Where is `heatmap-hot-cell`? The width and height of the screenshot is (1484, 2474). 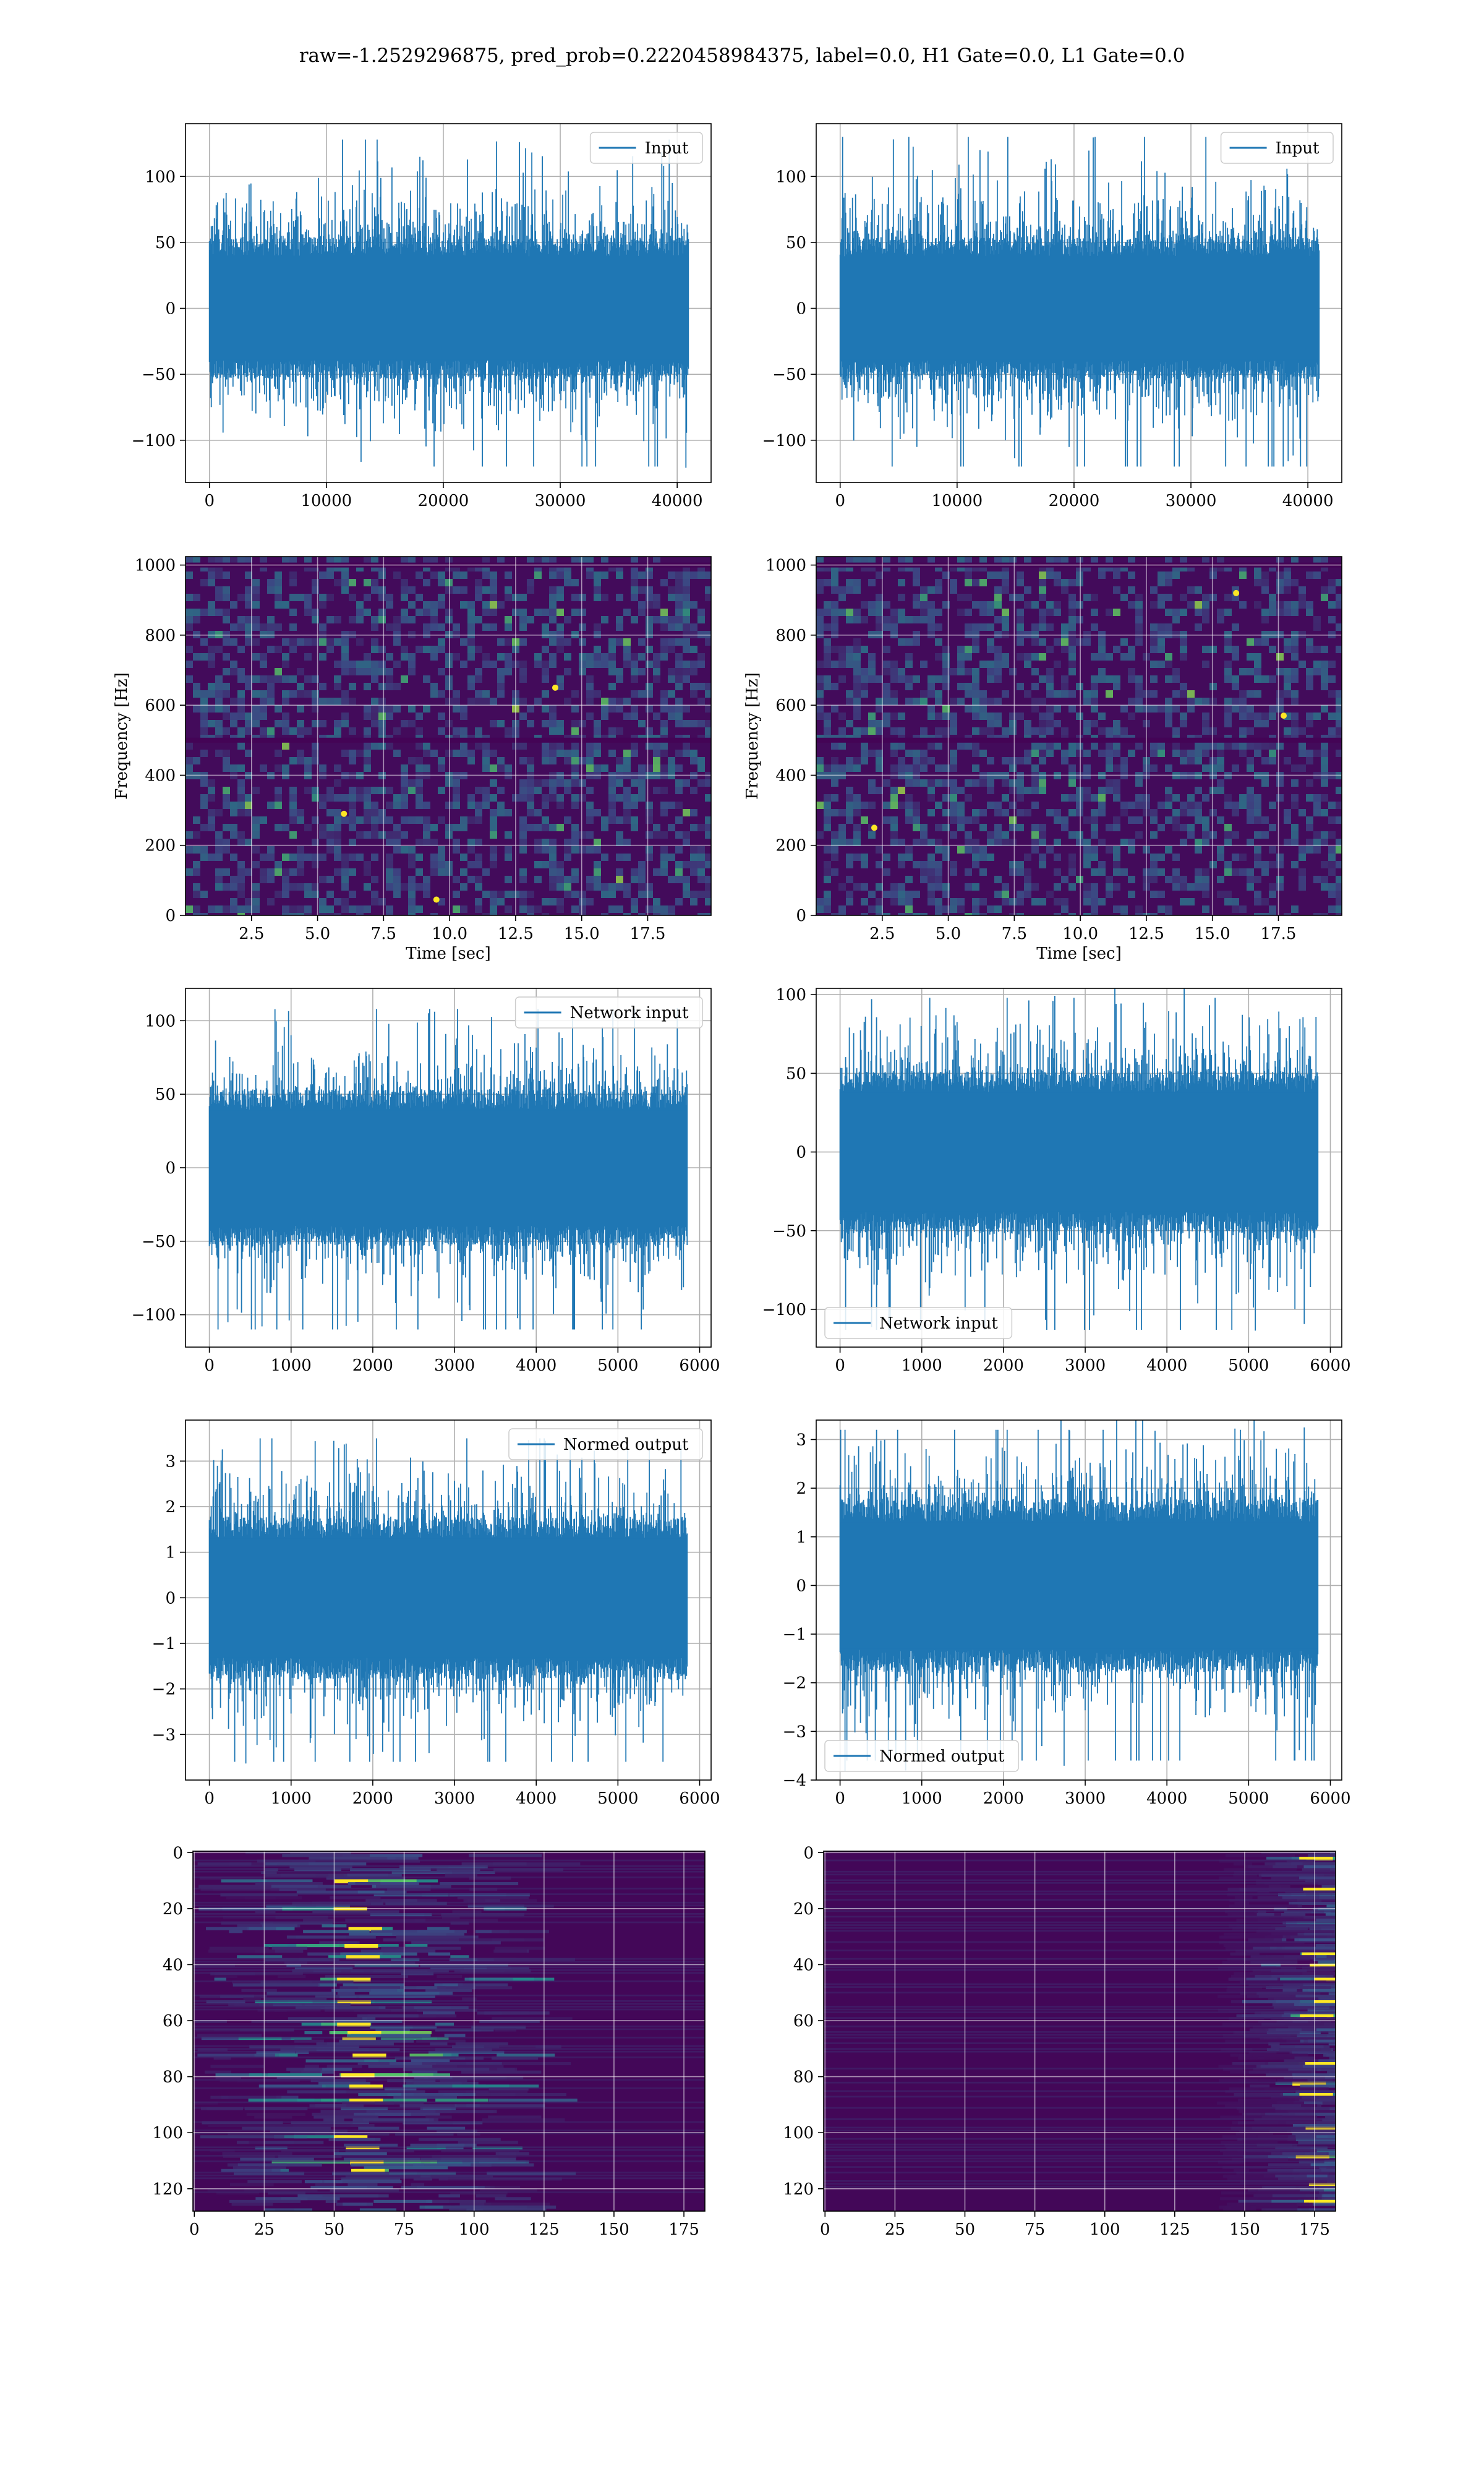
heatmap-hot-cell is located at coordinates (361, 1946).